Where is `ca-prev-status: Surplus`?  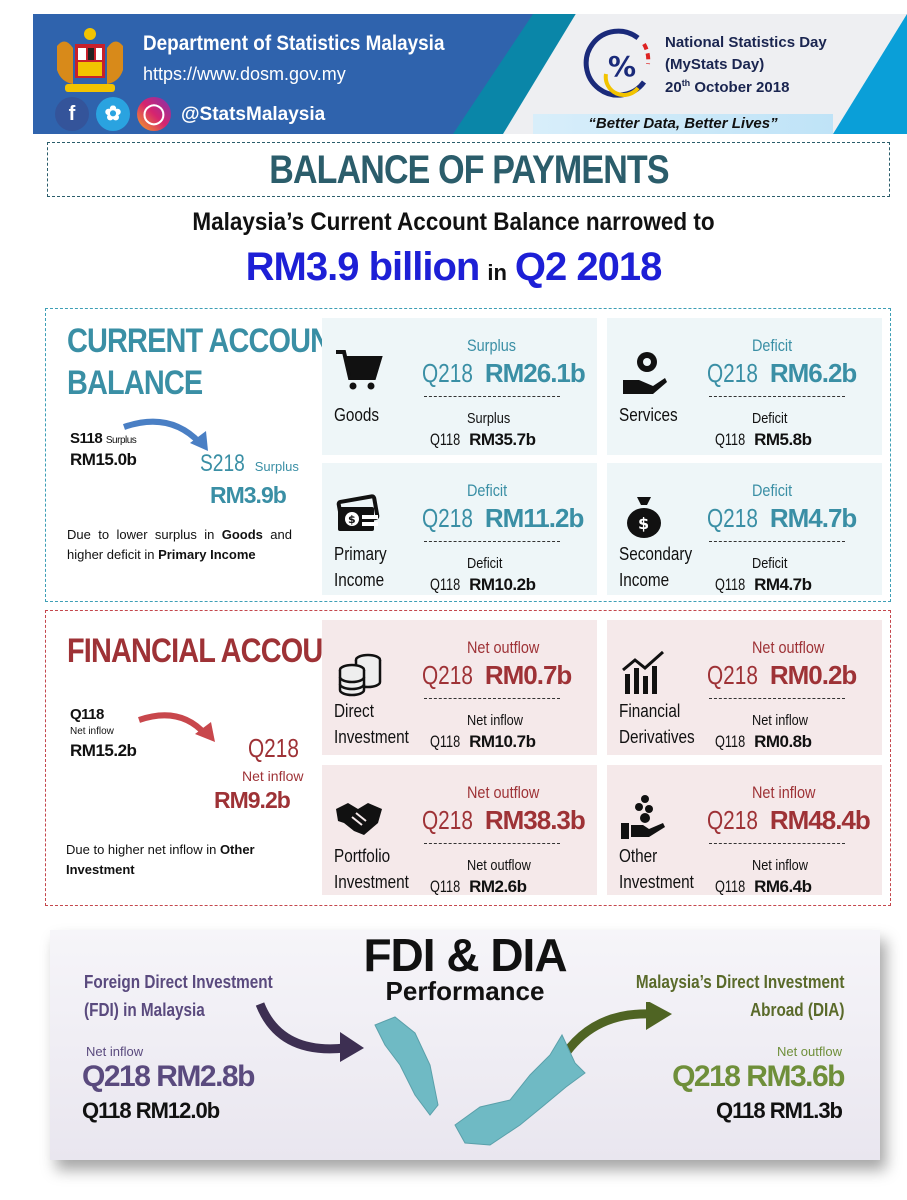 ca-prev-status: Surplus is located at coordinates (121, 440).